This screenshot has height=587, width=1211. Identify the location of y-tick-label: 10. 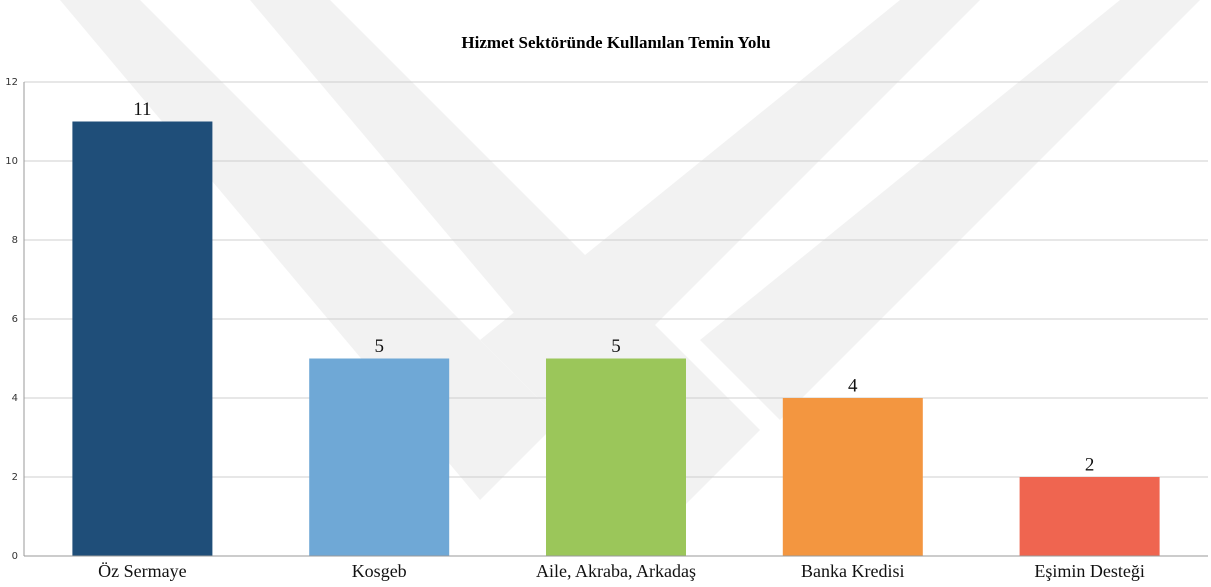
(11, 161).